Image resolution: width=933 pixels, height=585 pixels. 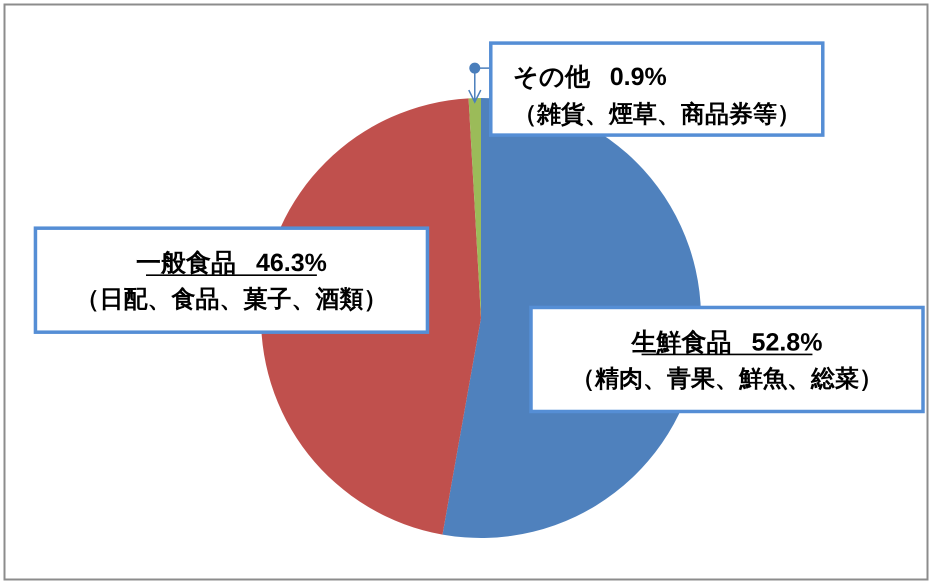 What do you see at coordinates (787, 342) in the screenshot?
I see `data-label: 52.8%` at bounding box center [787, 342].